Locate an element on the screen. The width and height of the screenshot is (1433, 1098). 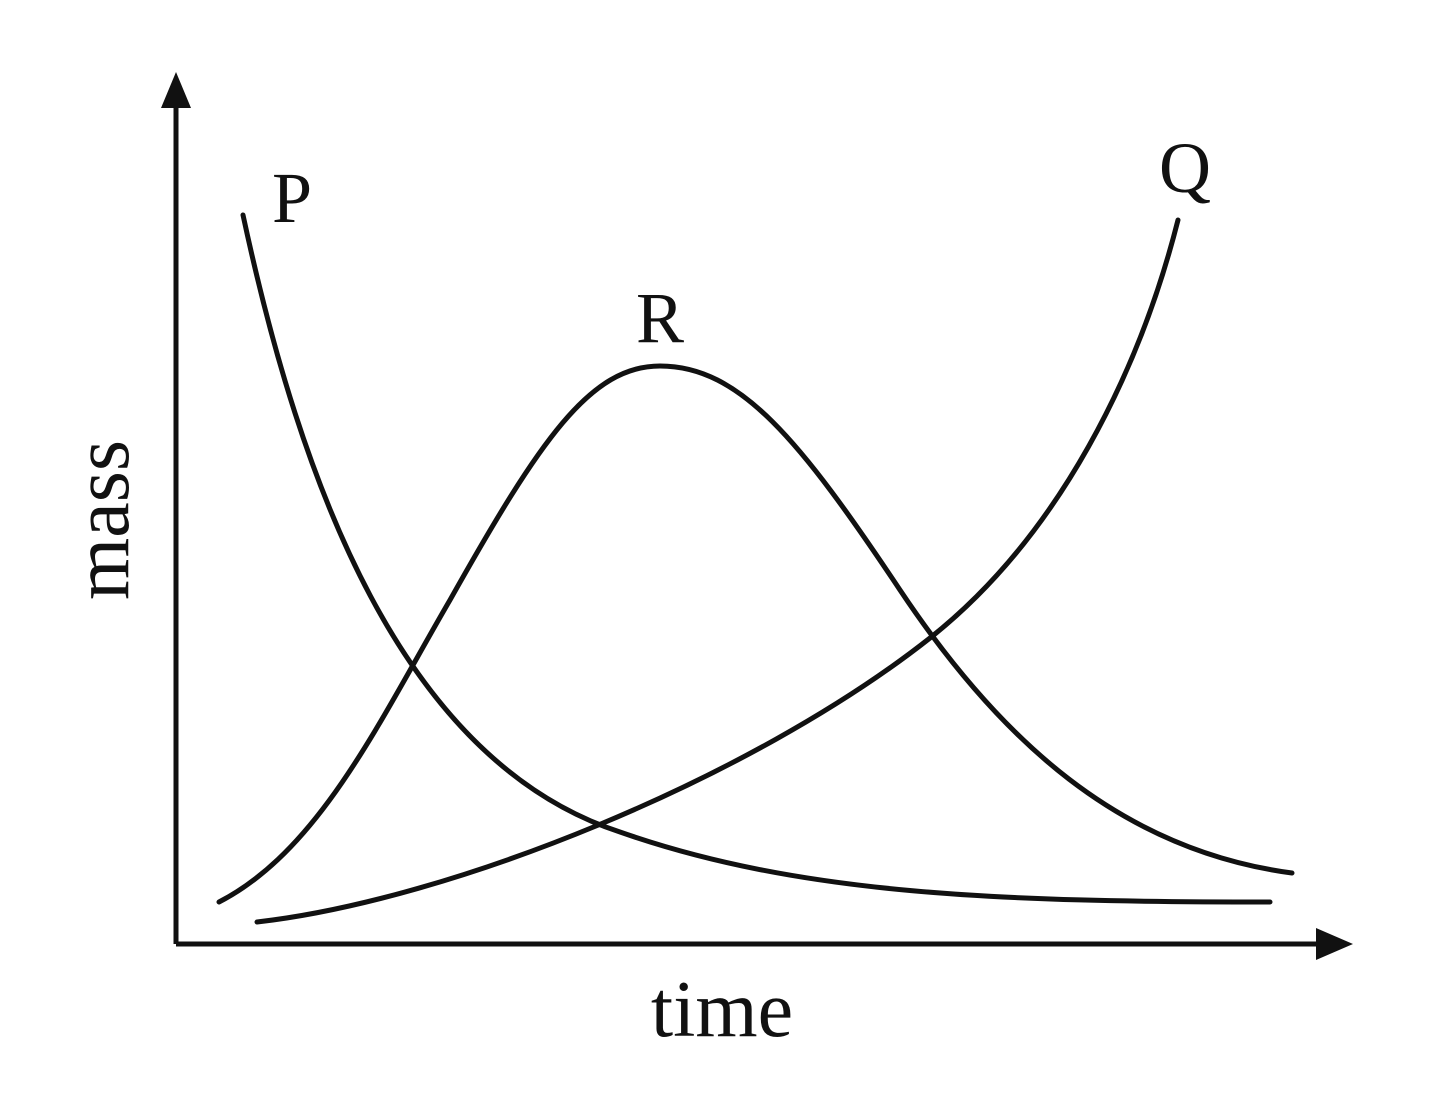
curve-label: R is located at coordinates (660, 318).